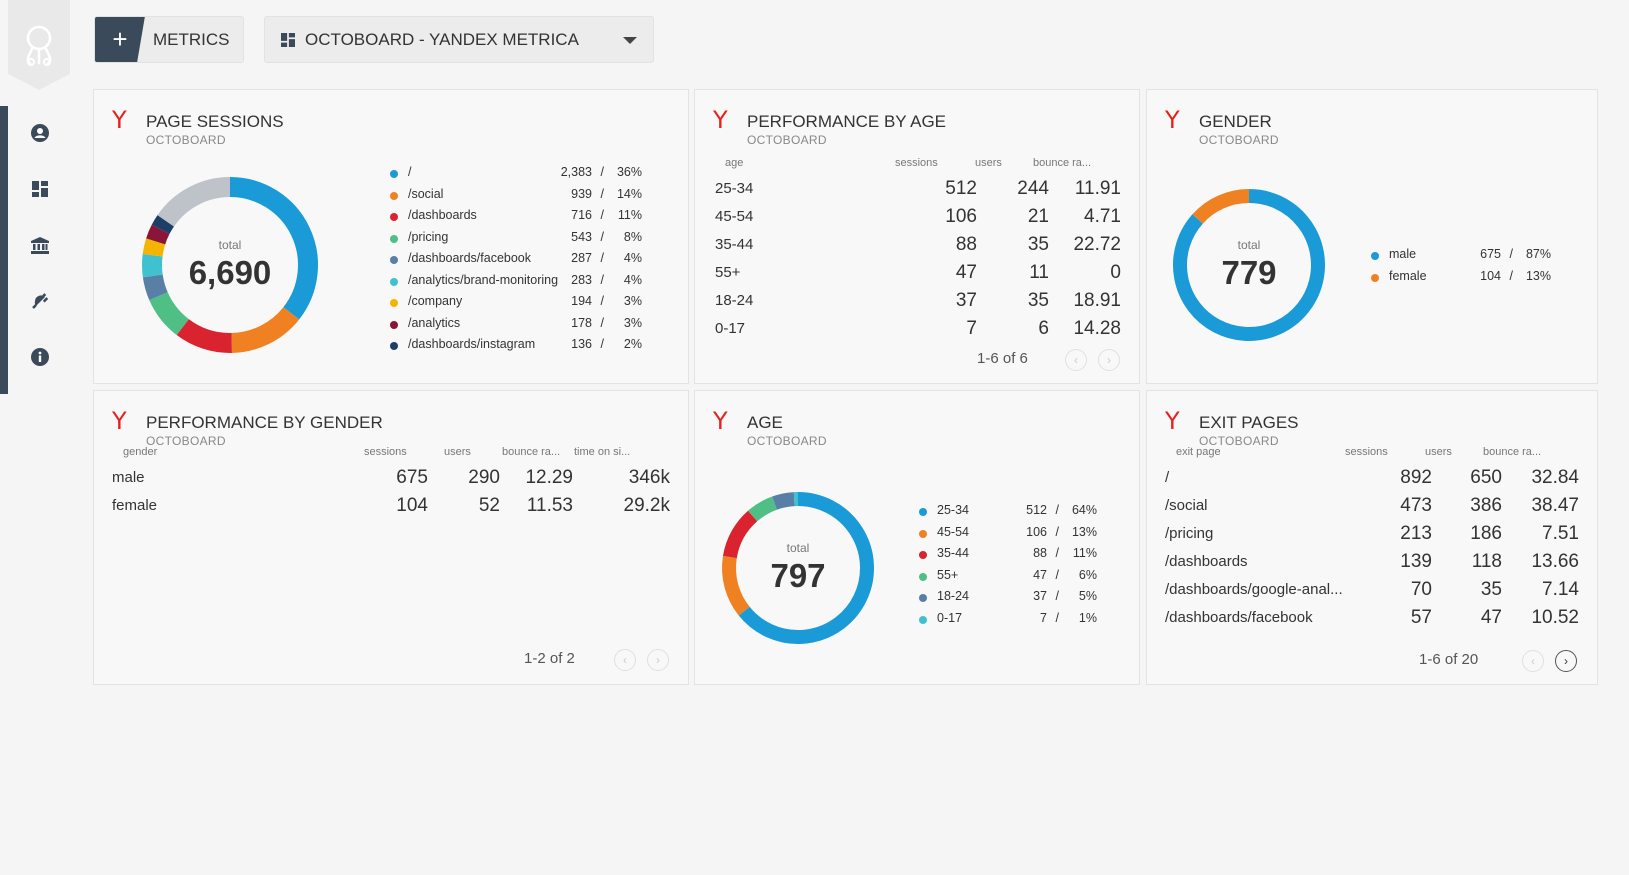 The height and width of the screenshot is (875, 1629). What do you see at coordinates (581, 215) in the screenshot?
I see `legend-value: 716` at bounding box center [581, 215].